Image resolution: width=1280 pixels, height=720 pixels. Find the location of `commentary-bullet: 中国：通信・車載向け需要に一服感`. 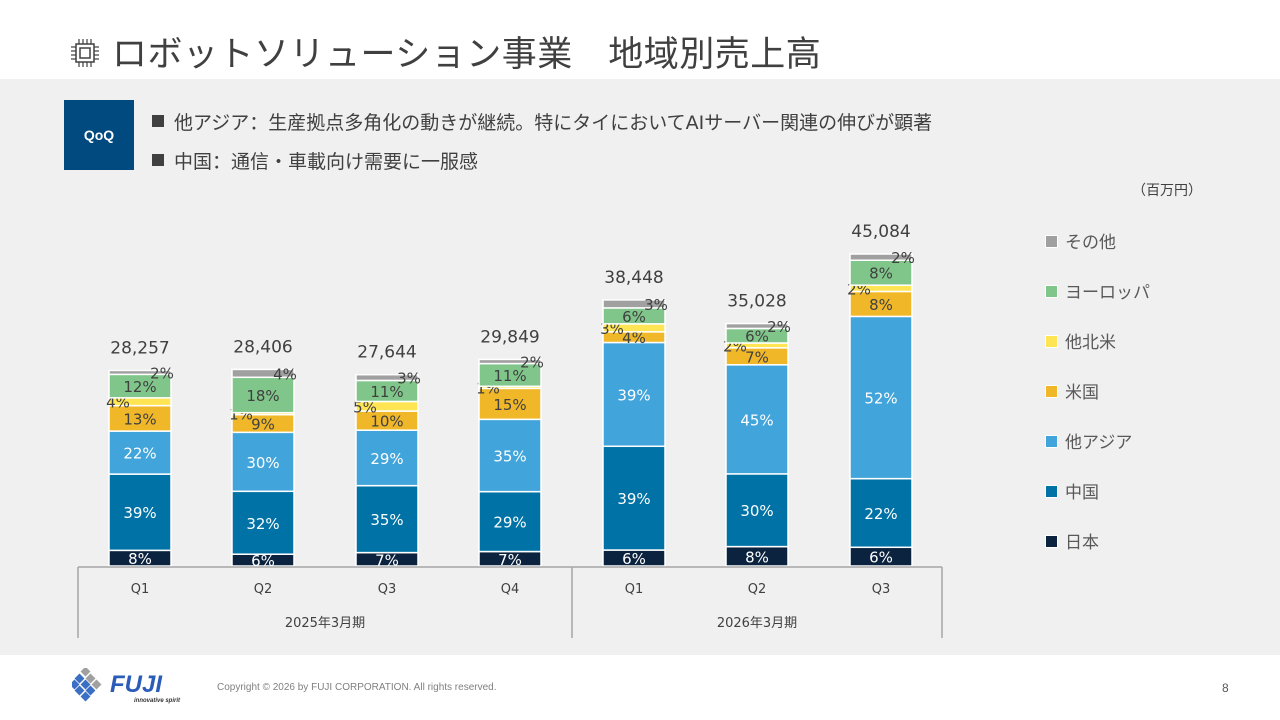

commentary-bullet: 中国：通信・車載向け需要に一服感 is located at coordinates (315, 160).